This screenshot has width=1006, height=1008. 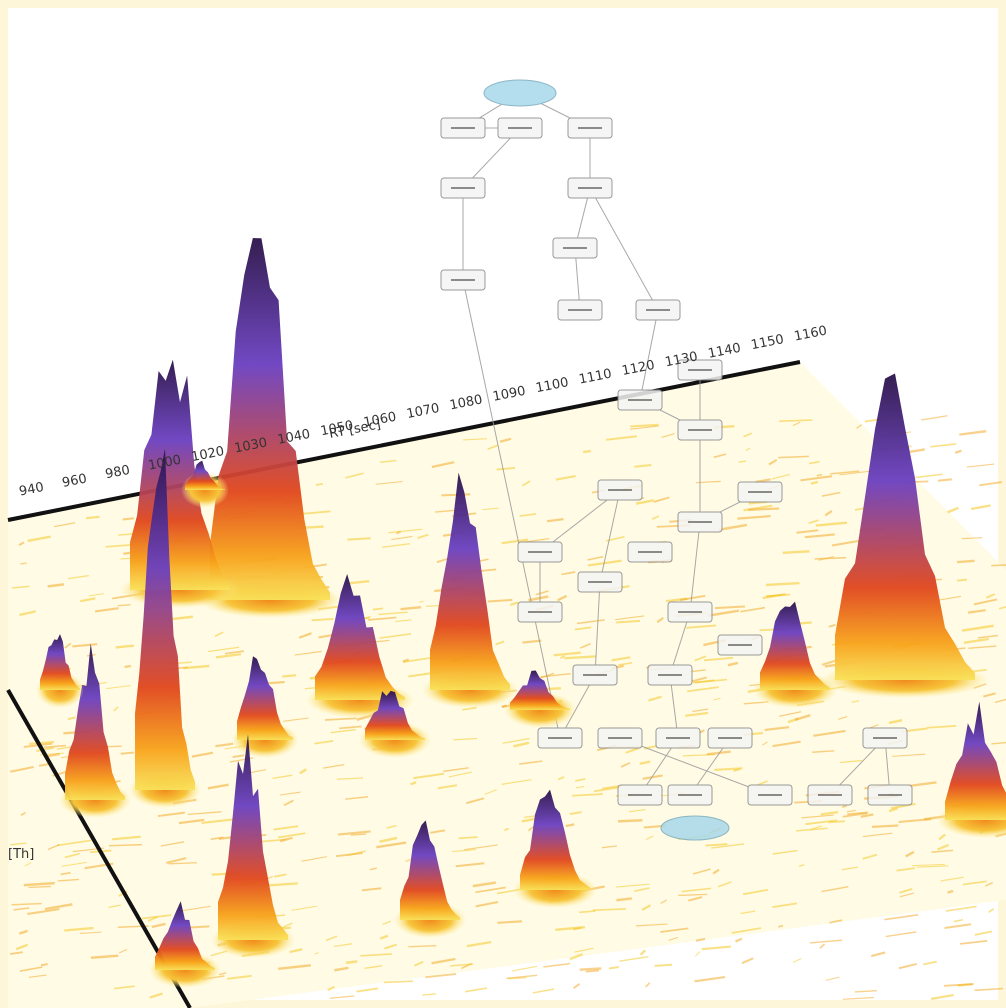 I want to click on rt-tick-label: 1070, so click(x=422, y=411).